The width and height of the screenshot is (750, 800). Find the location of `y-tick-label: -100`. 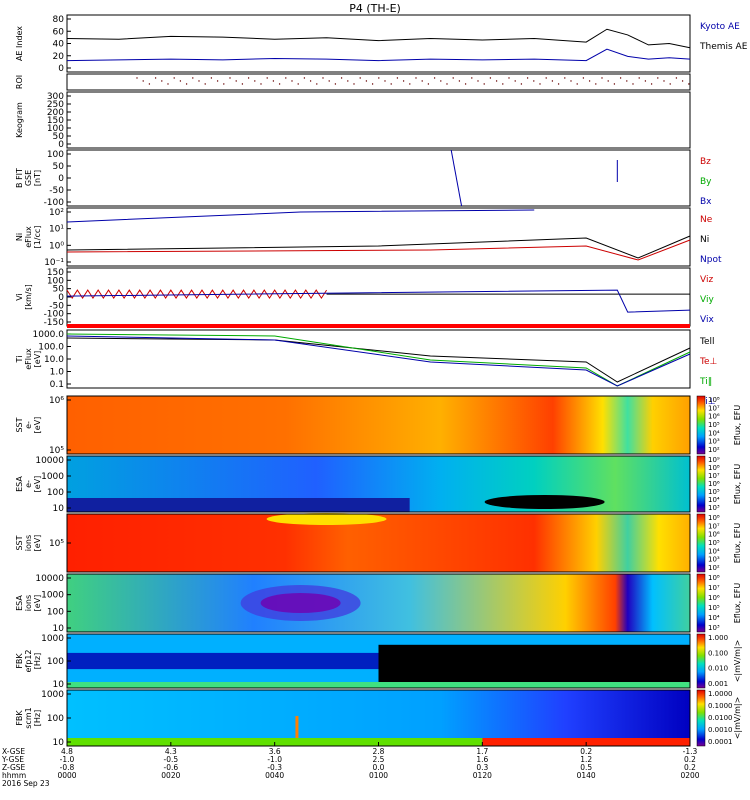

y-tick-label: -100 is located at coordinates (54, 203).